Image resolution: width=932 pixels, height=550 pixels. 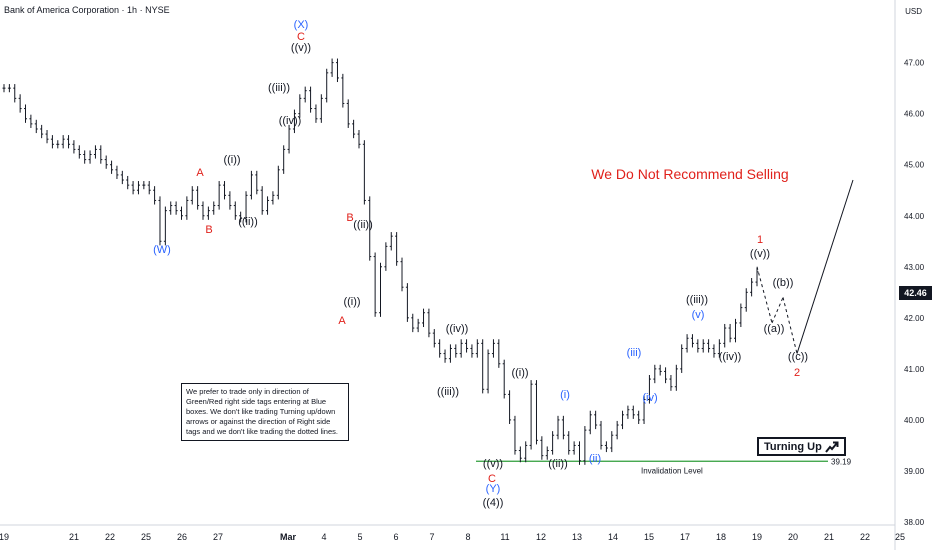 What do you see at coordinates (162, 250) in the screenshot?
I see `wave-label: (W)` at bounding box center [162, 250].